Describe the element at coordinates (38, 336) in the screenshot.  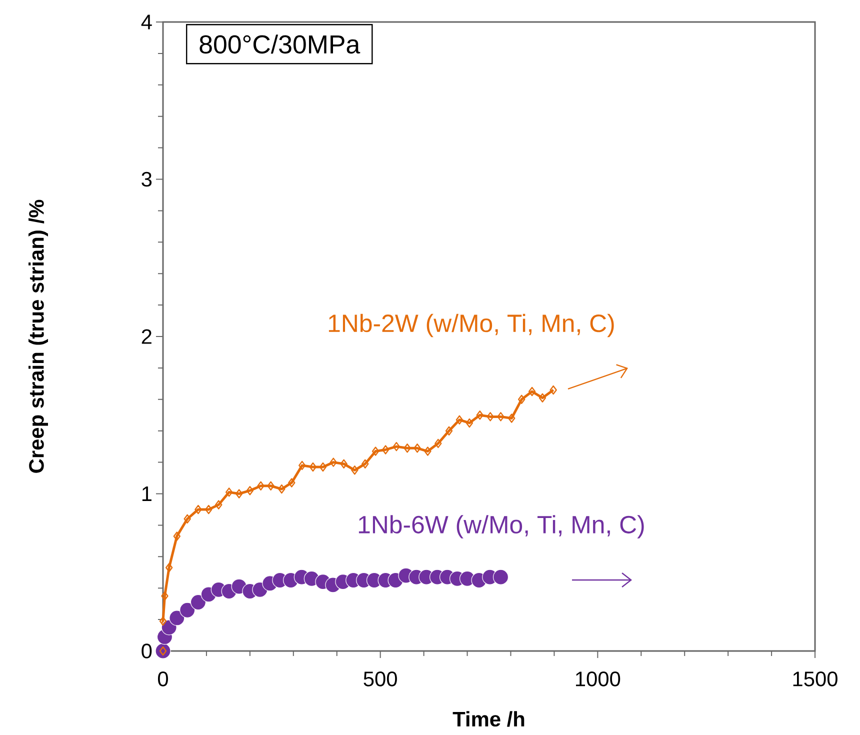
I see `y-axis-title: Creep strain (true strian) /%` at that location.